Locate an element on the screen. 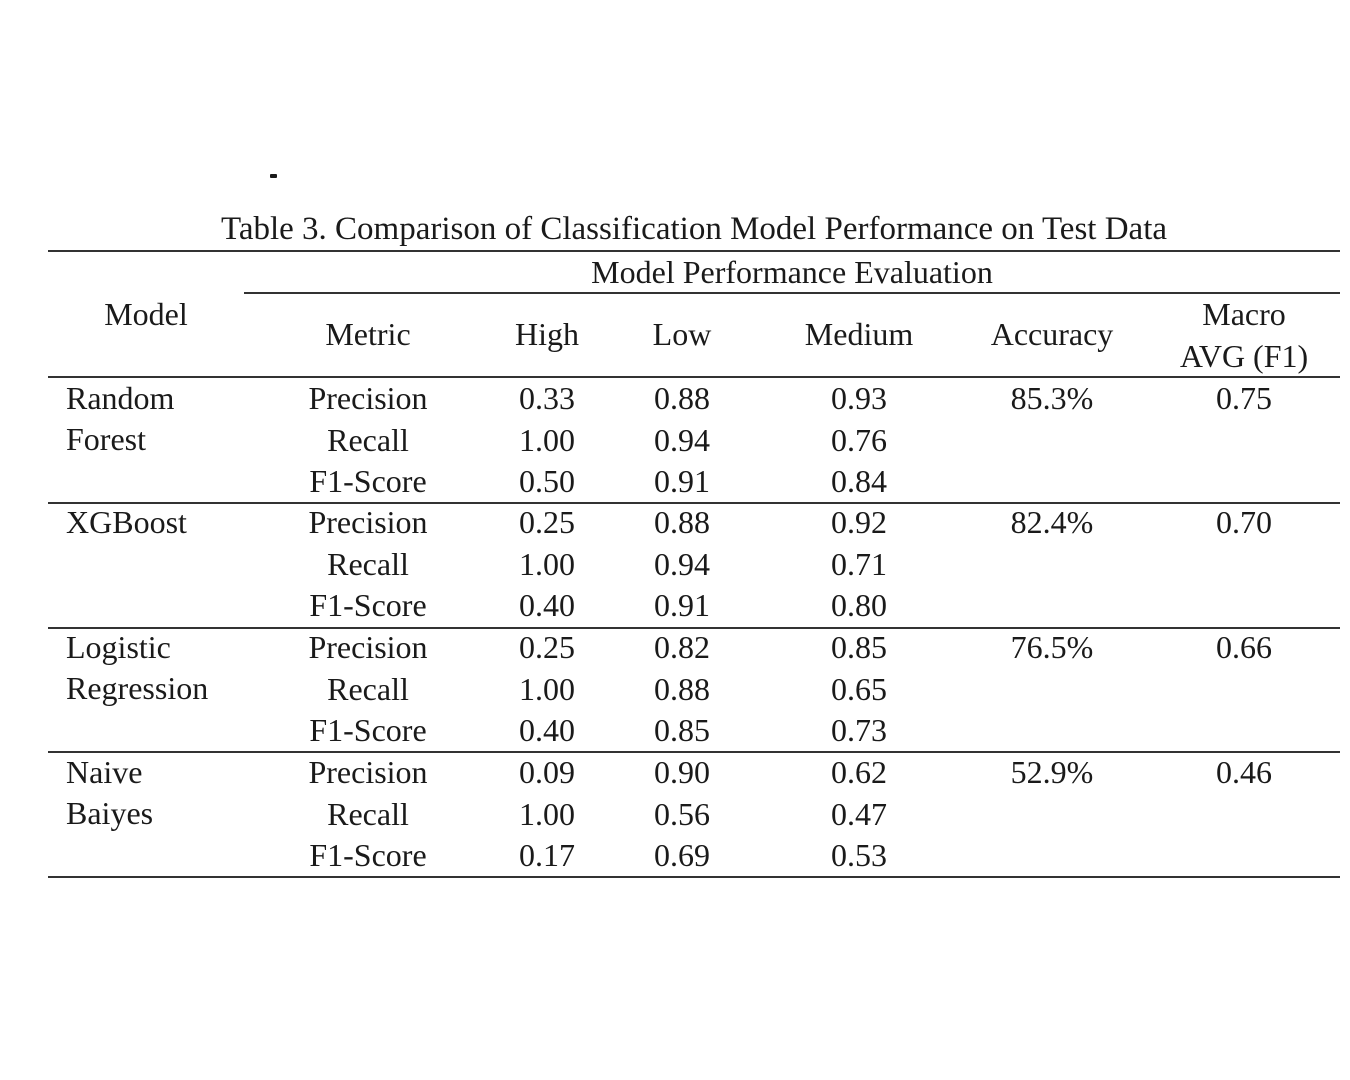 This screenshot has height=1080, width=1350. cell-medium: 0.93 is located at coordinates (859, 398).